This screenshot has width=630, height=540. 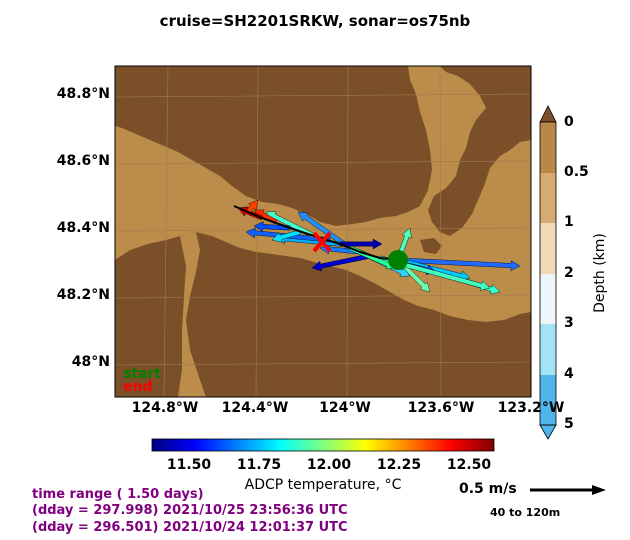 What do you see at coordinates (531, 408) in the screenshot?
I see `lon-label: 123.2°W` at bounding box center [531, 408].